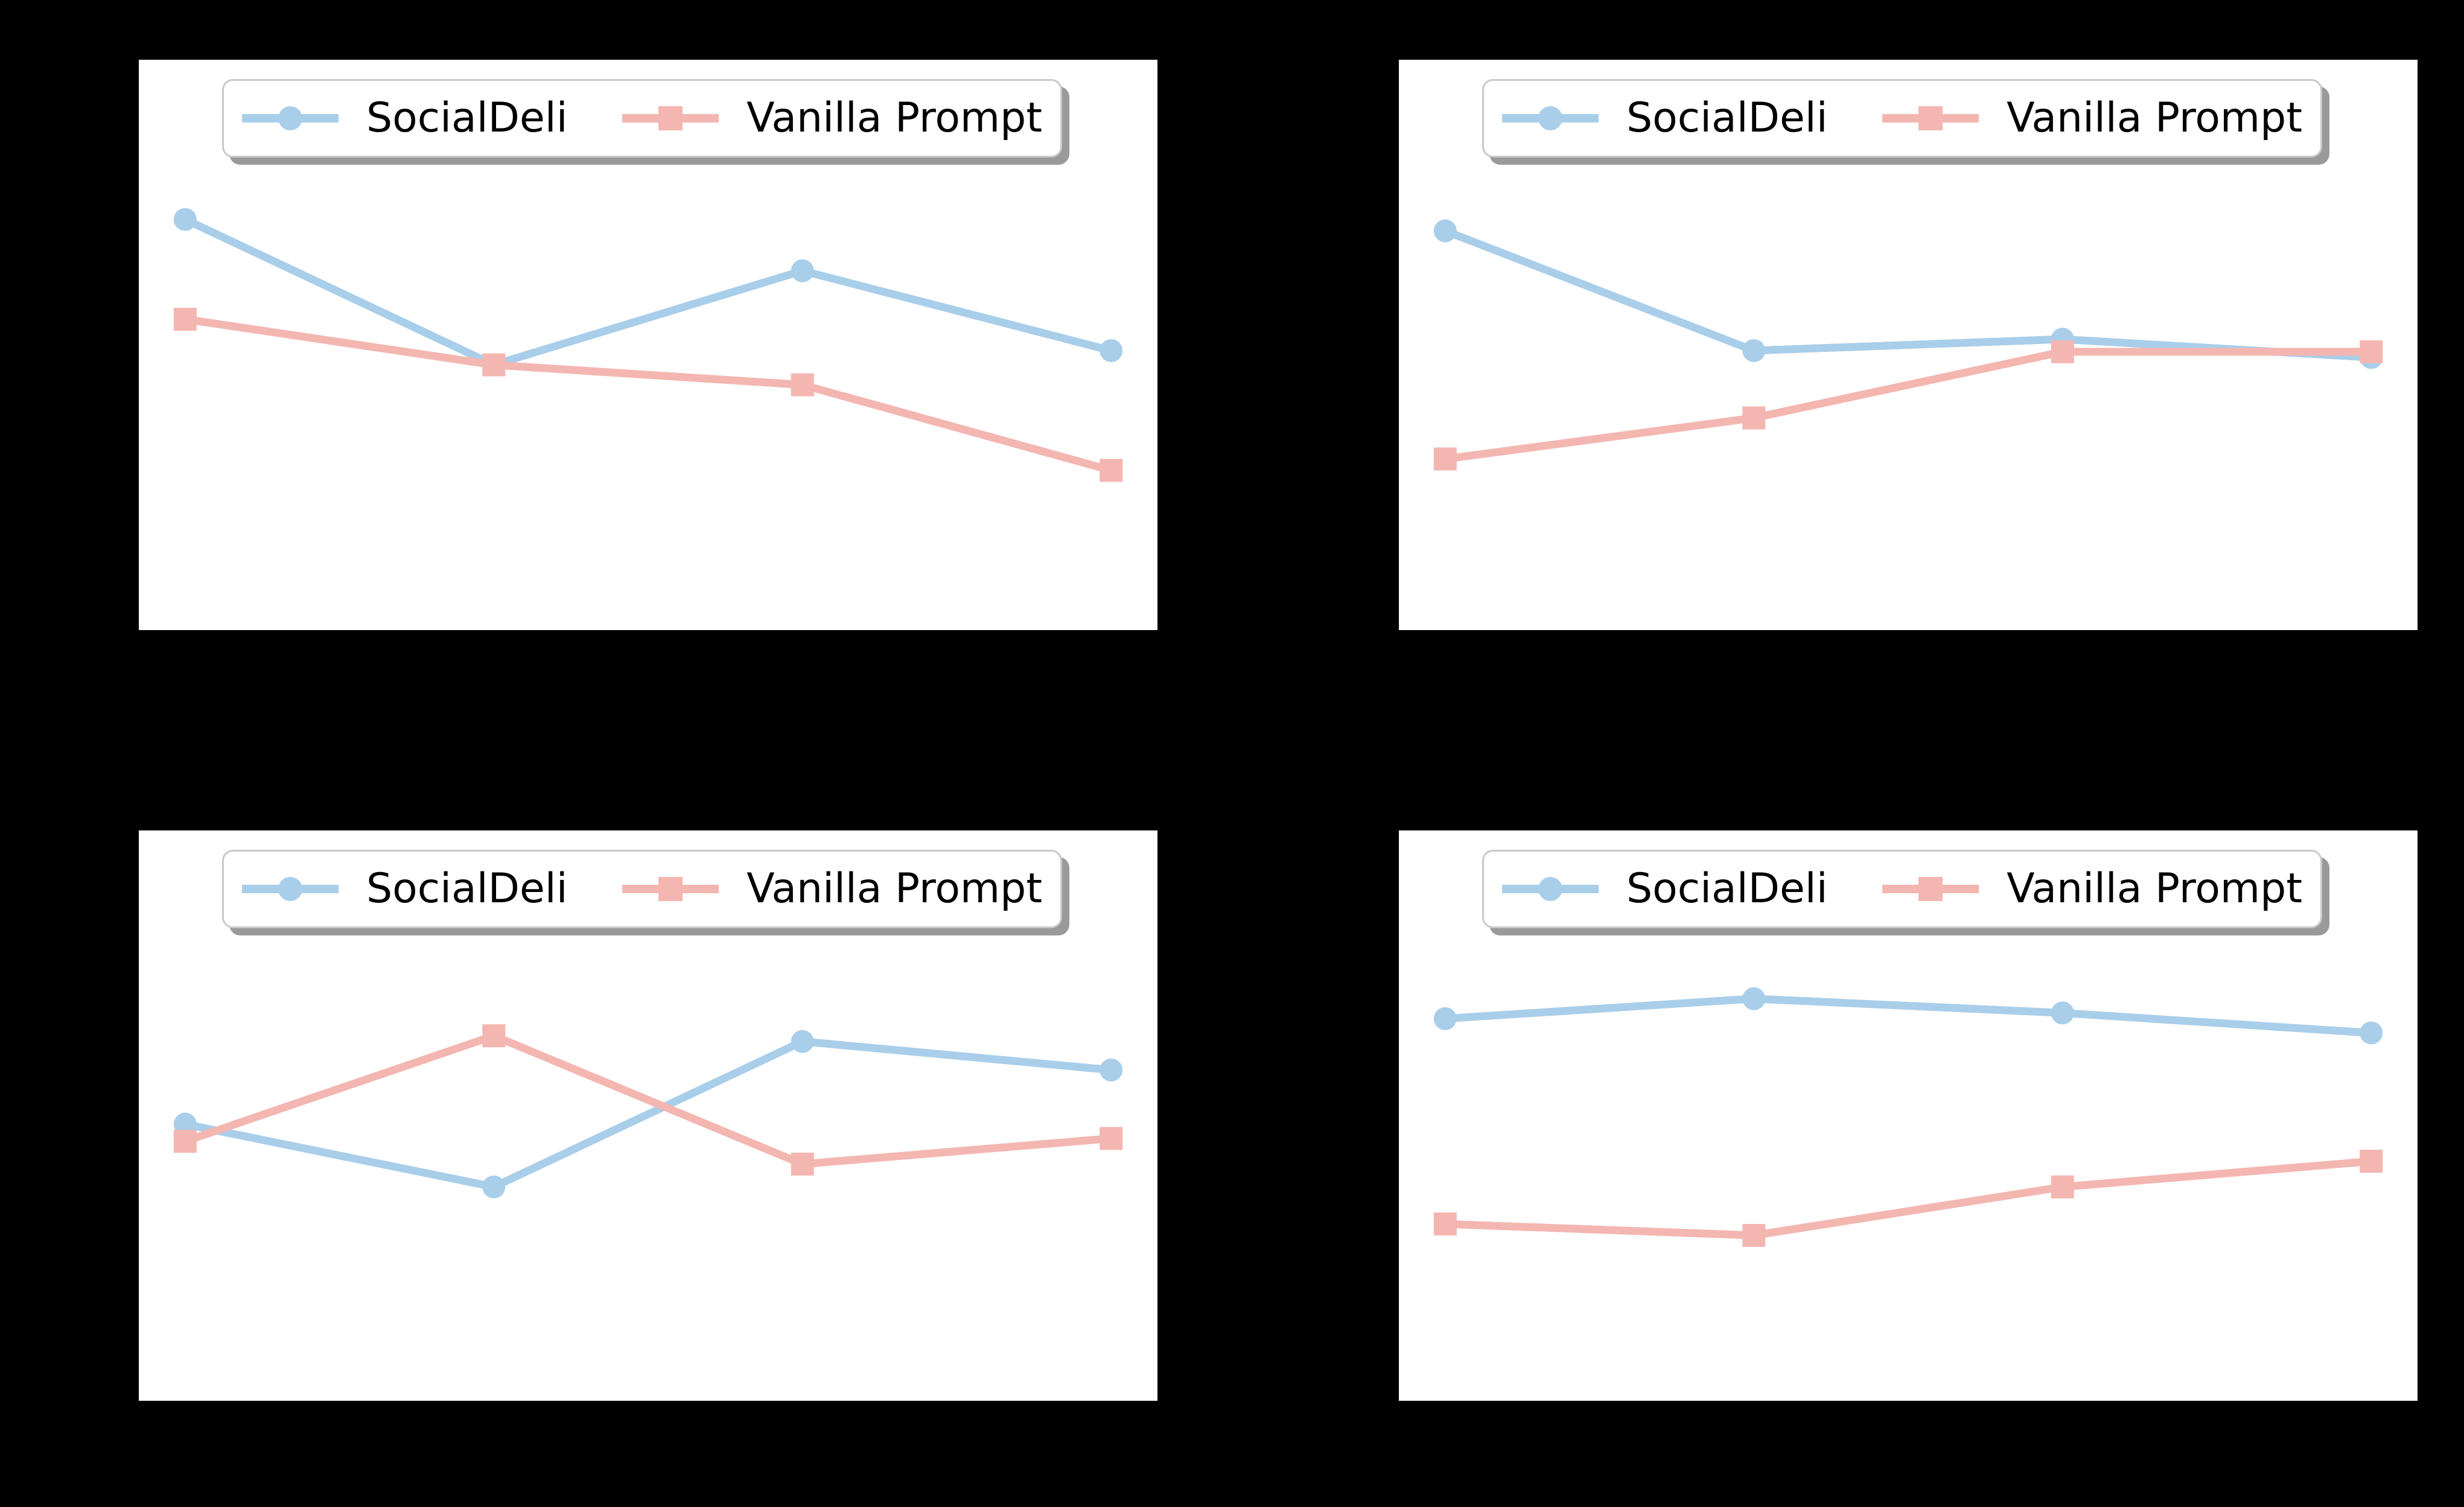 The image size is (2464, 1507). I want to click on line-chart-bottom-left, so click(648, 1112).